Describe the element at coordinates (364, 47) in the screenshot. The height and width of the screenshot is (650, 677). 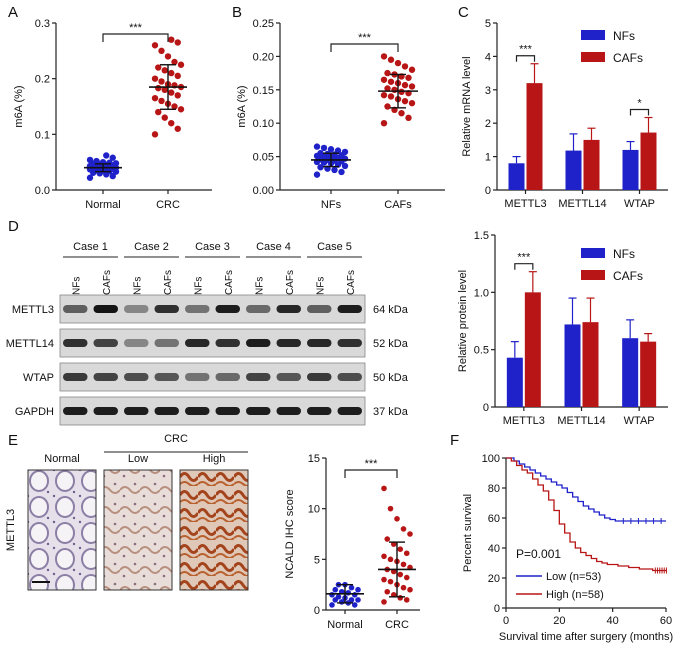
I see `panel-B-sig-bracket` at that location.